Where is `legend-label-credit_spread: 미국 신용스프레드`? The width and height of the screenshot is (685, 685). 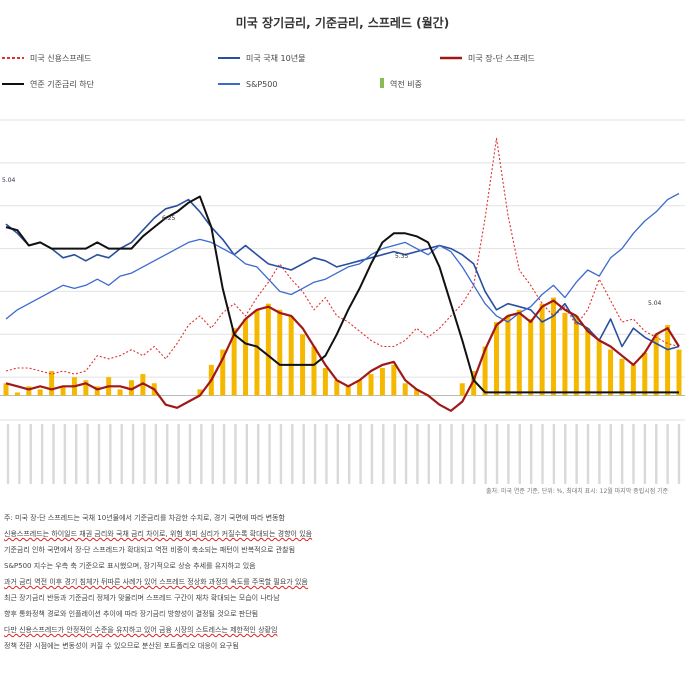 legend-label-credit_spread: 미국 신용스프레드 is located at coordinates (60, 58).